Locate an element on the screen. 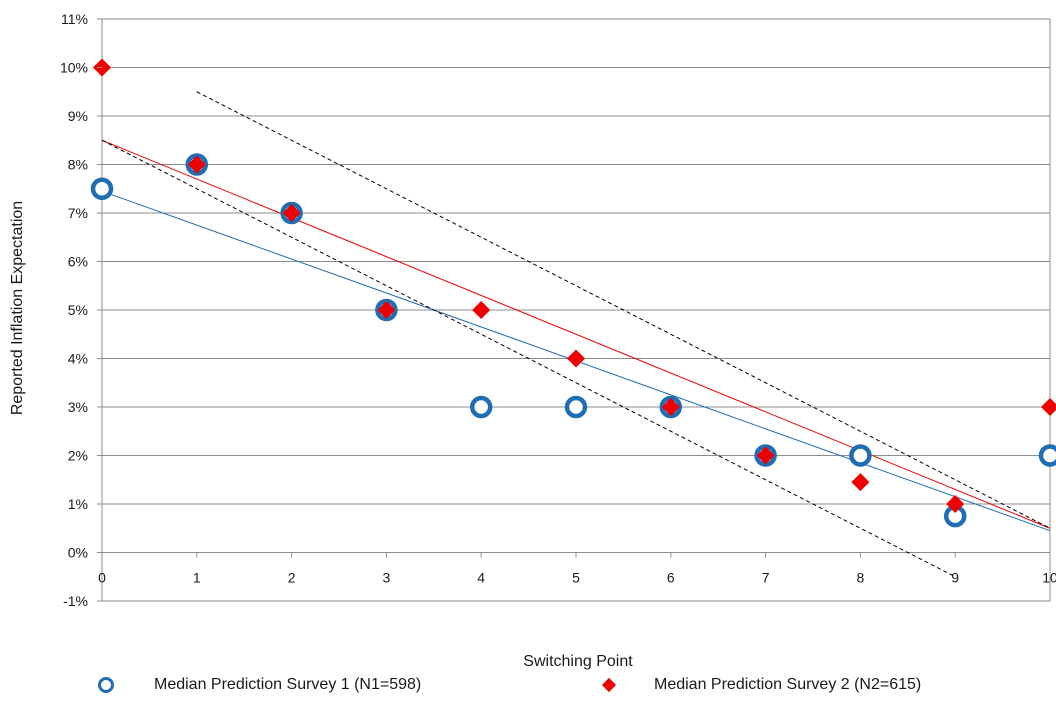  x-axis-title: Switching Point is located at coordinates (578, 661).